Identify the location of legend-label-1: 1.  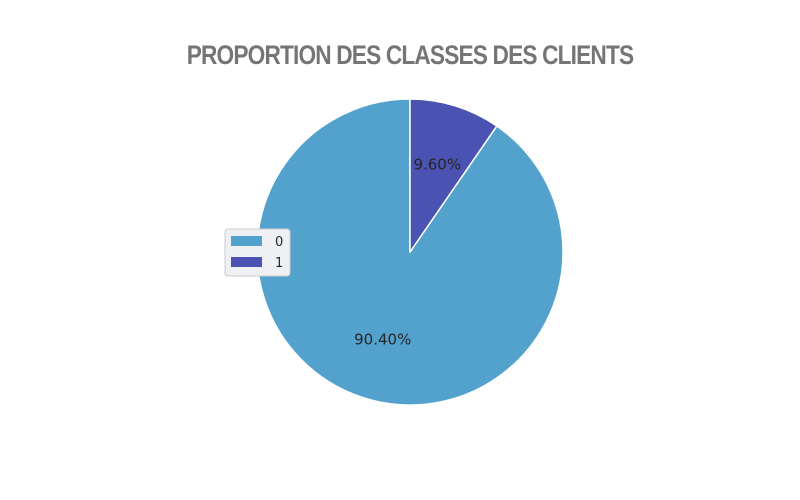
(279, 263).